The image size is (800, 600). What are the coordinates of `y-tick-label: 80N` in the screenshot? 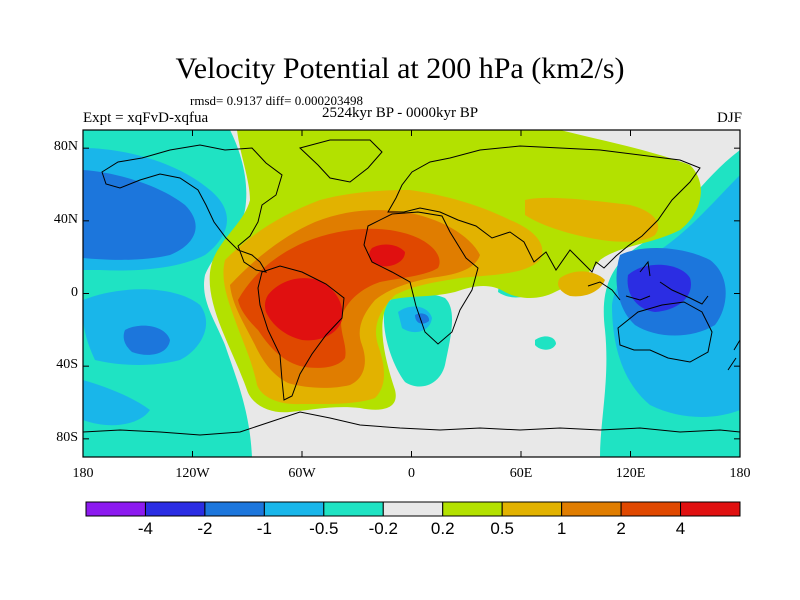 It's located at (65, 147).